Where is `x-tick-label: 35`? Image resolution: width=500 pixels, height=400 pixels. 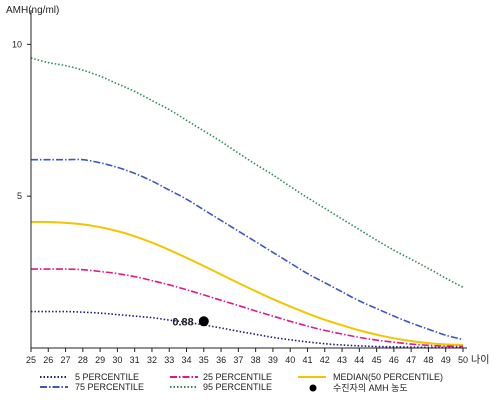 x-tick-label: 35 is located at coordinates (204, 360).